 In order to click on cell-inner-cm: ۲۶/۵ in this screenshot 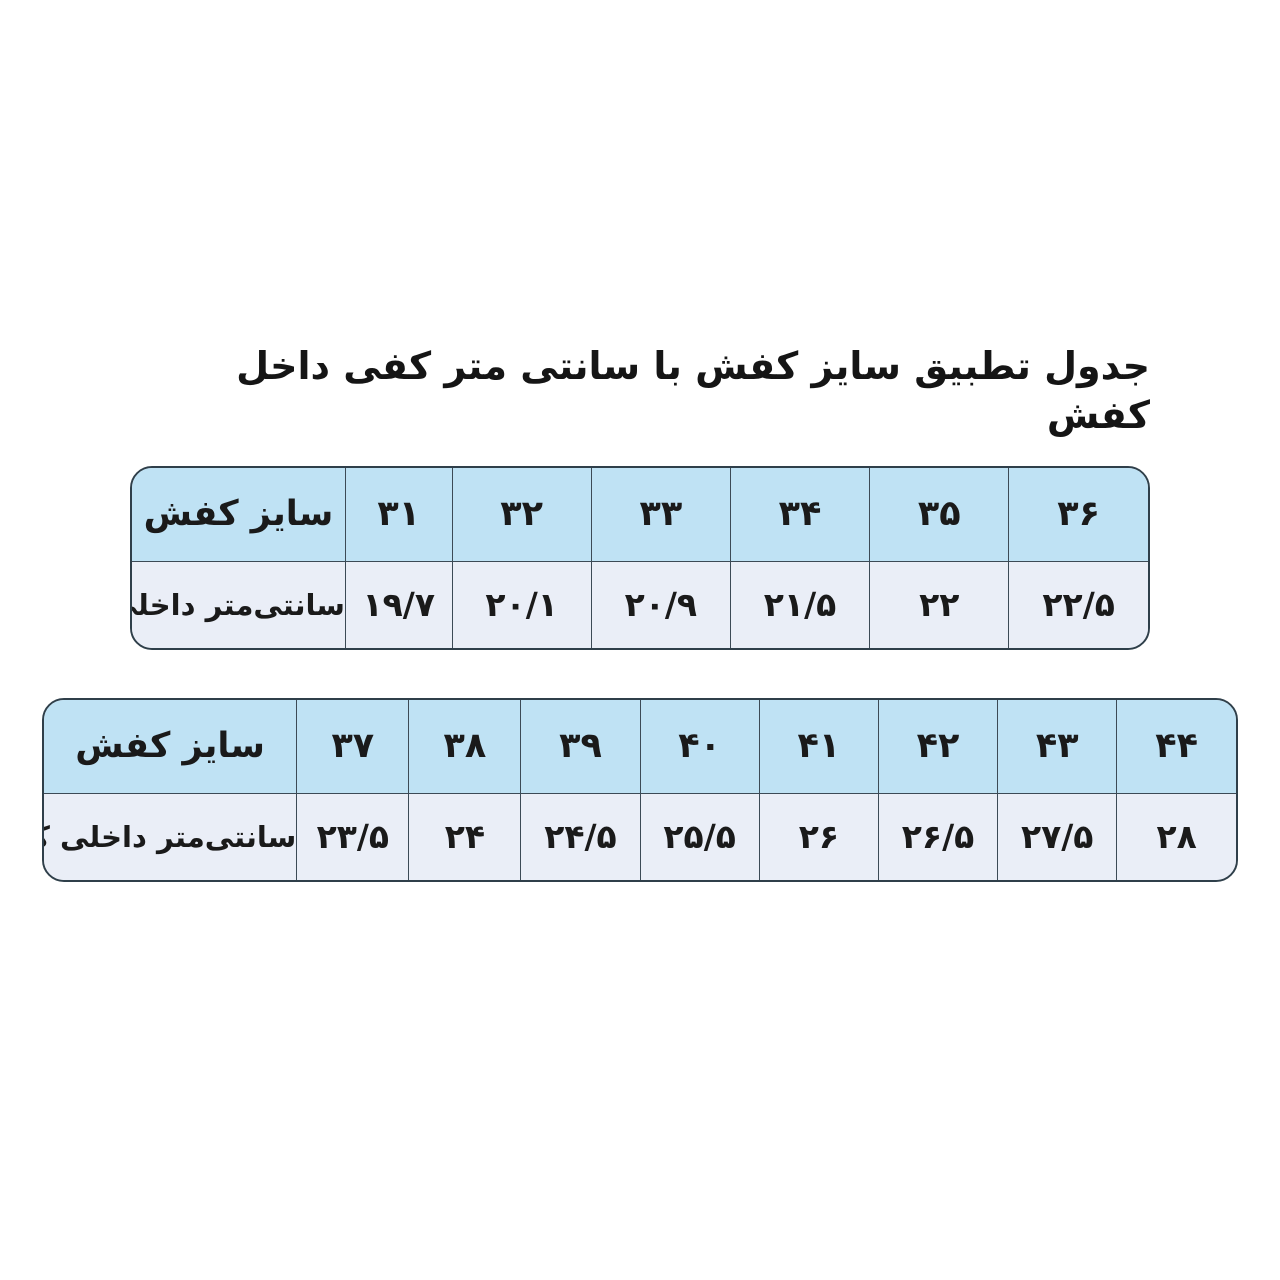, I will do `click(938, 836)`.